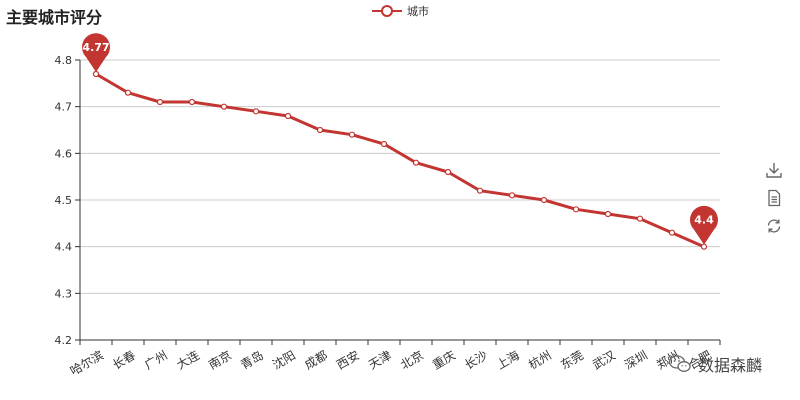 The image size is (800, 400). Describe the element at coordinates (540, 359) in the screenshot. I see `x-tick-label: 杭州` at that location.